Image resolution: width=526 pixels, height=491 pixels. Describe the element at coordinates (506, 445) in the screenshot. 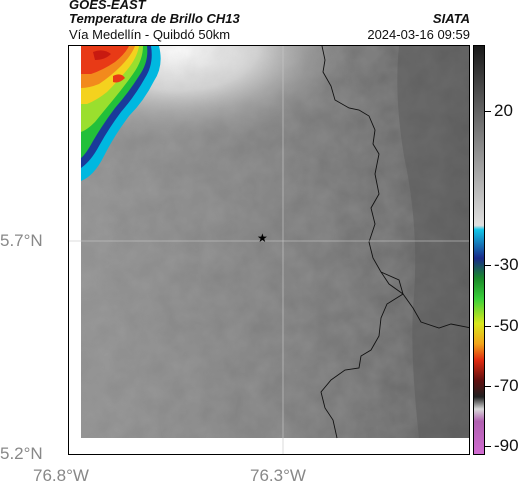

I see `colorbar-label: -90` at that location.